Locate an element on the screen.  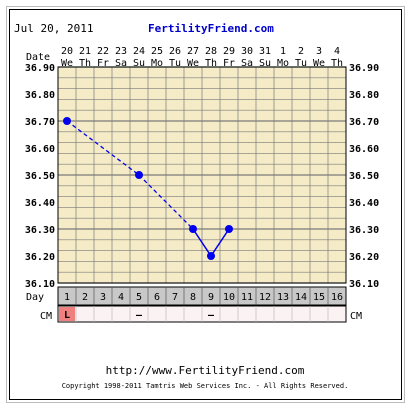
date-label-26: 26 is located at coordinates (175, 51).